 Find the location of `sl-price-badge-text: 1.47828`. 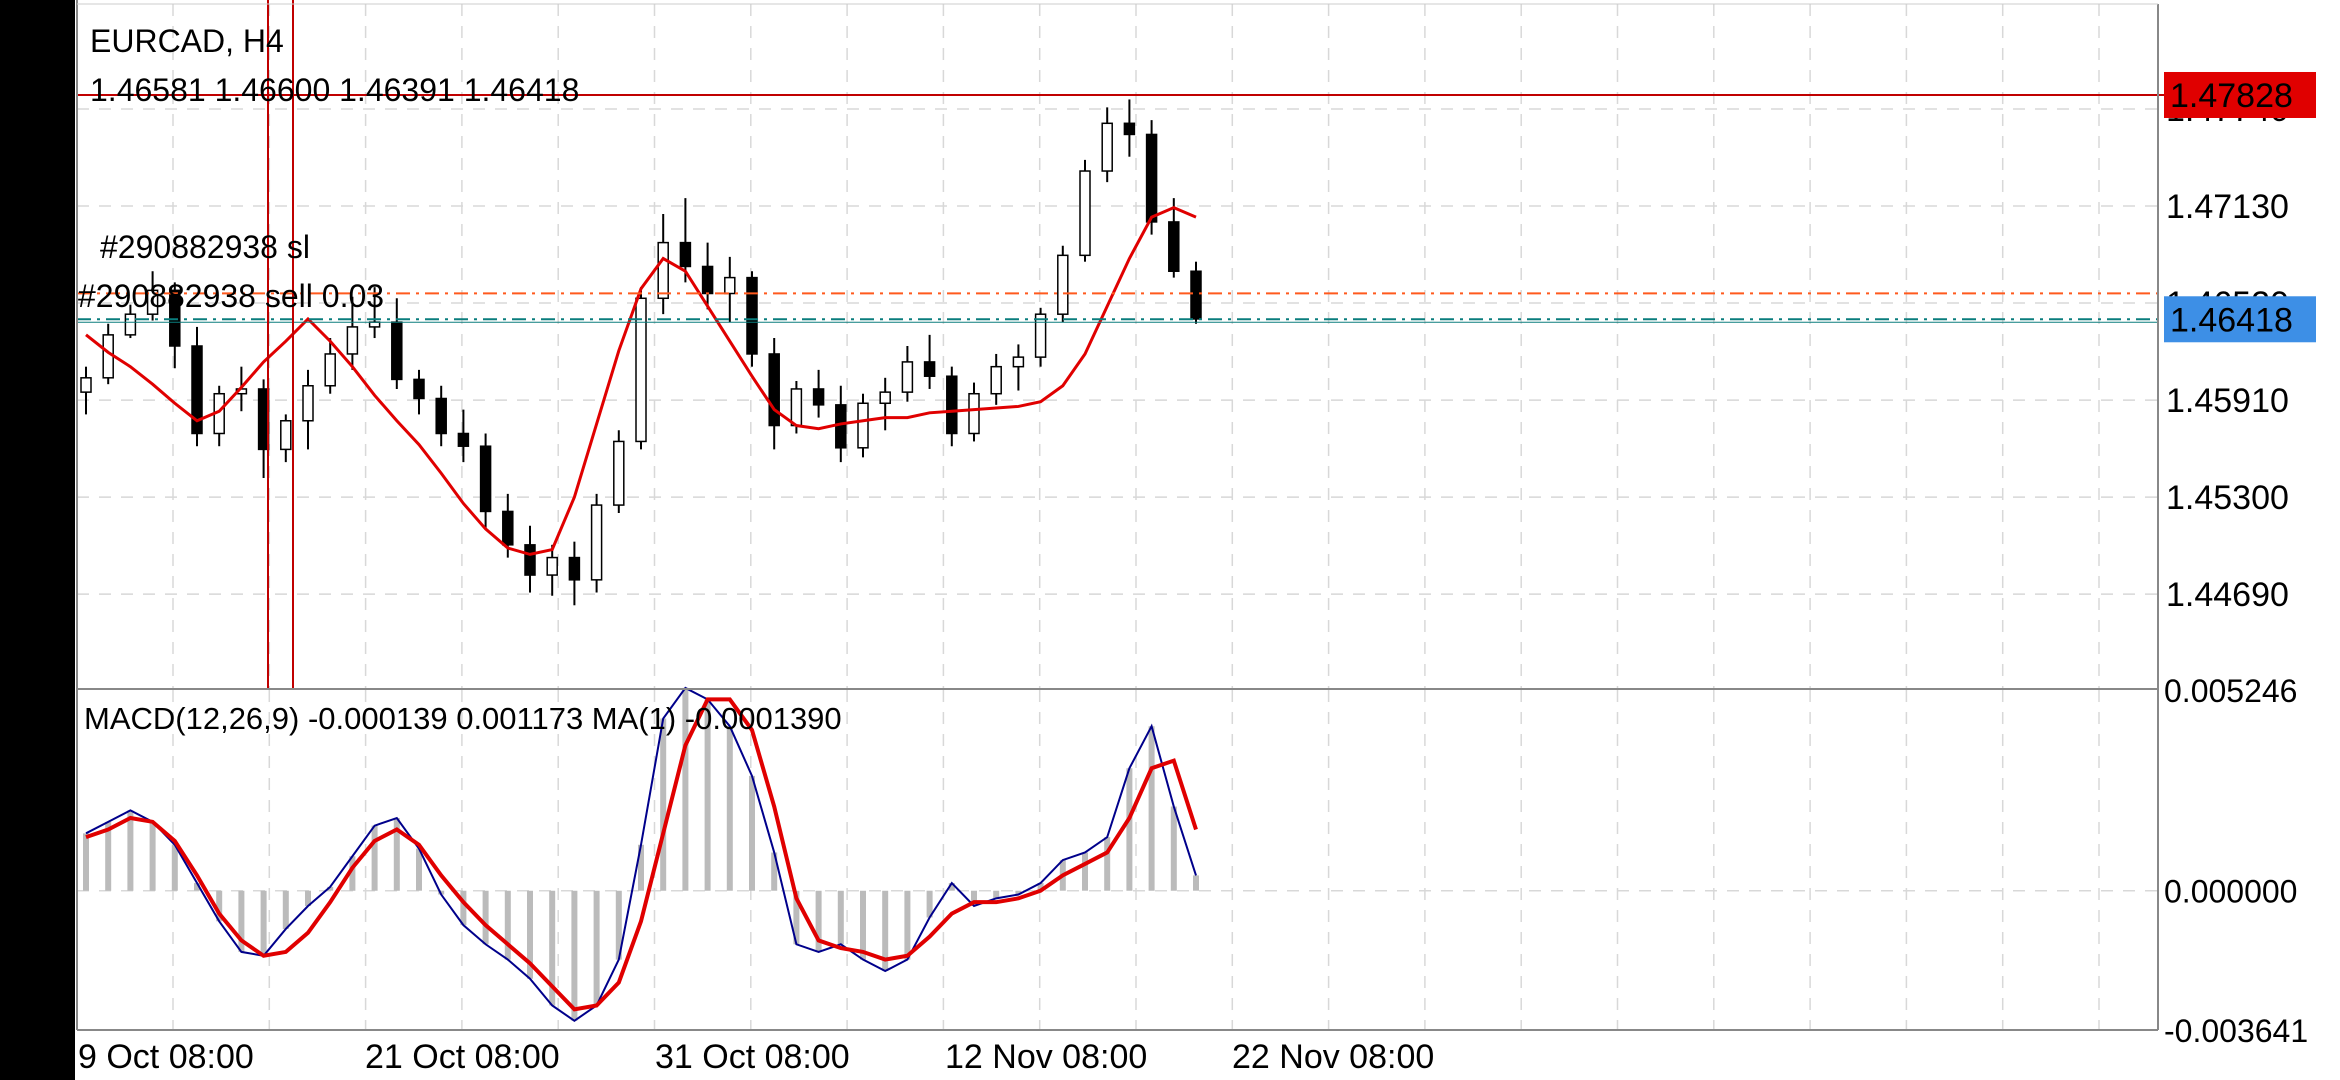

sl-price-badge-text: 1.47828 is located at coordinates (2231, 96).